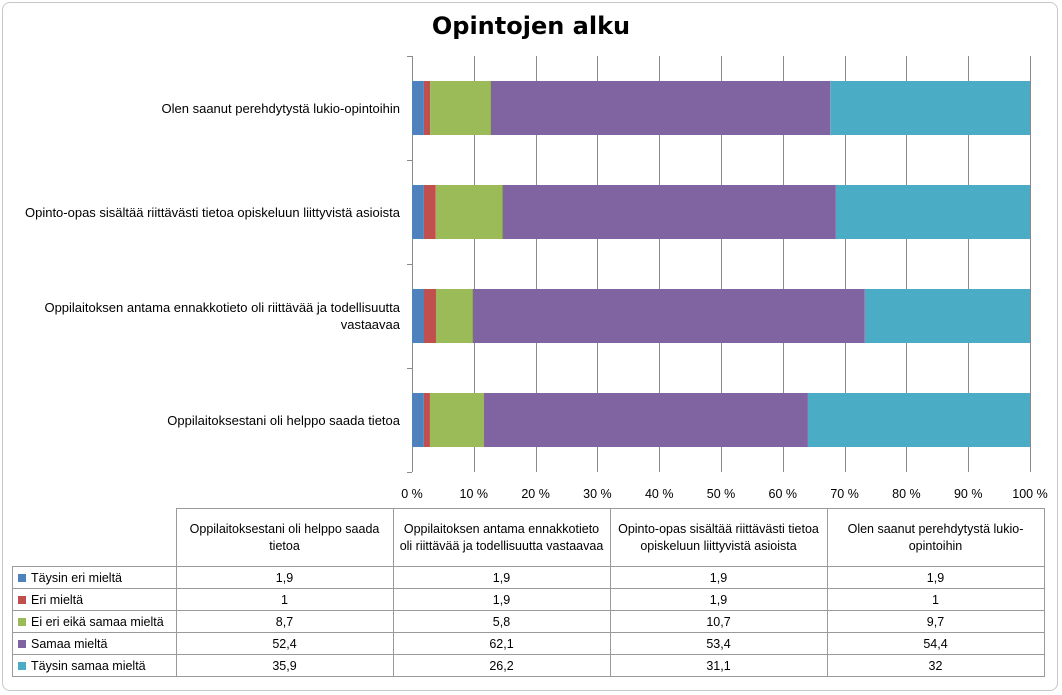  What do you see at coordinates (935, 665) in the screenshot?
I see `table-cell: 32` at bounding box center [935, 665].